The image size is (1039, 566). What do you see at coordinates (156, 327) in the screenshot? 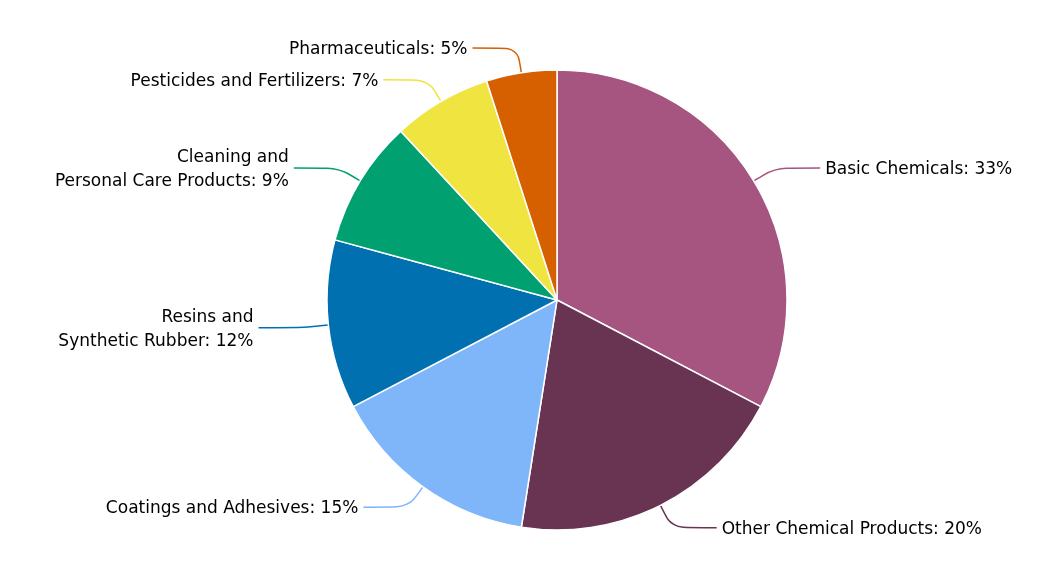
I see `slice-label: Resins and Synthetic Rubber: 12%` at bounding box center [156, 327].